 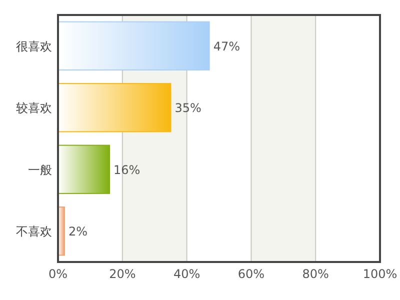 I want to click on data-label: 35%, so click(x=188, y=108).